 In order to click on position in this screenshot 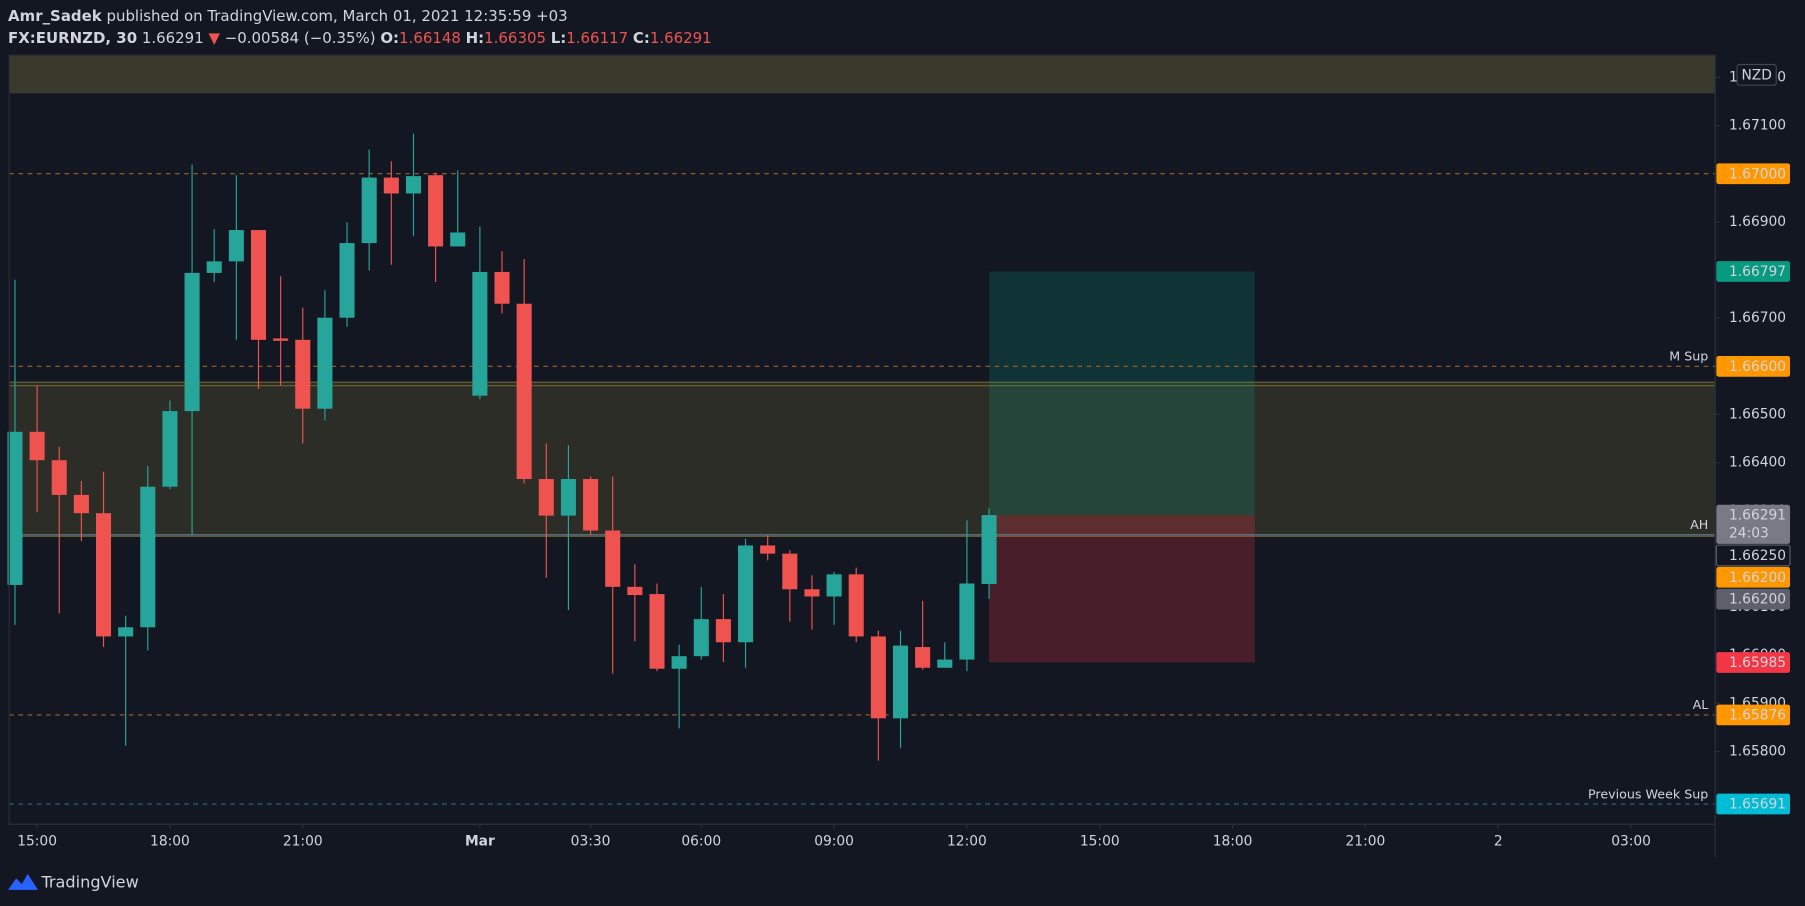, I will do `click(1122, 467)`.